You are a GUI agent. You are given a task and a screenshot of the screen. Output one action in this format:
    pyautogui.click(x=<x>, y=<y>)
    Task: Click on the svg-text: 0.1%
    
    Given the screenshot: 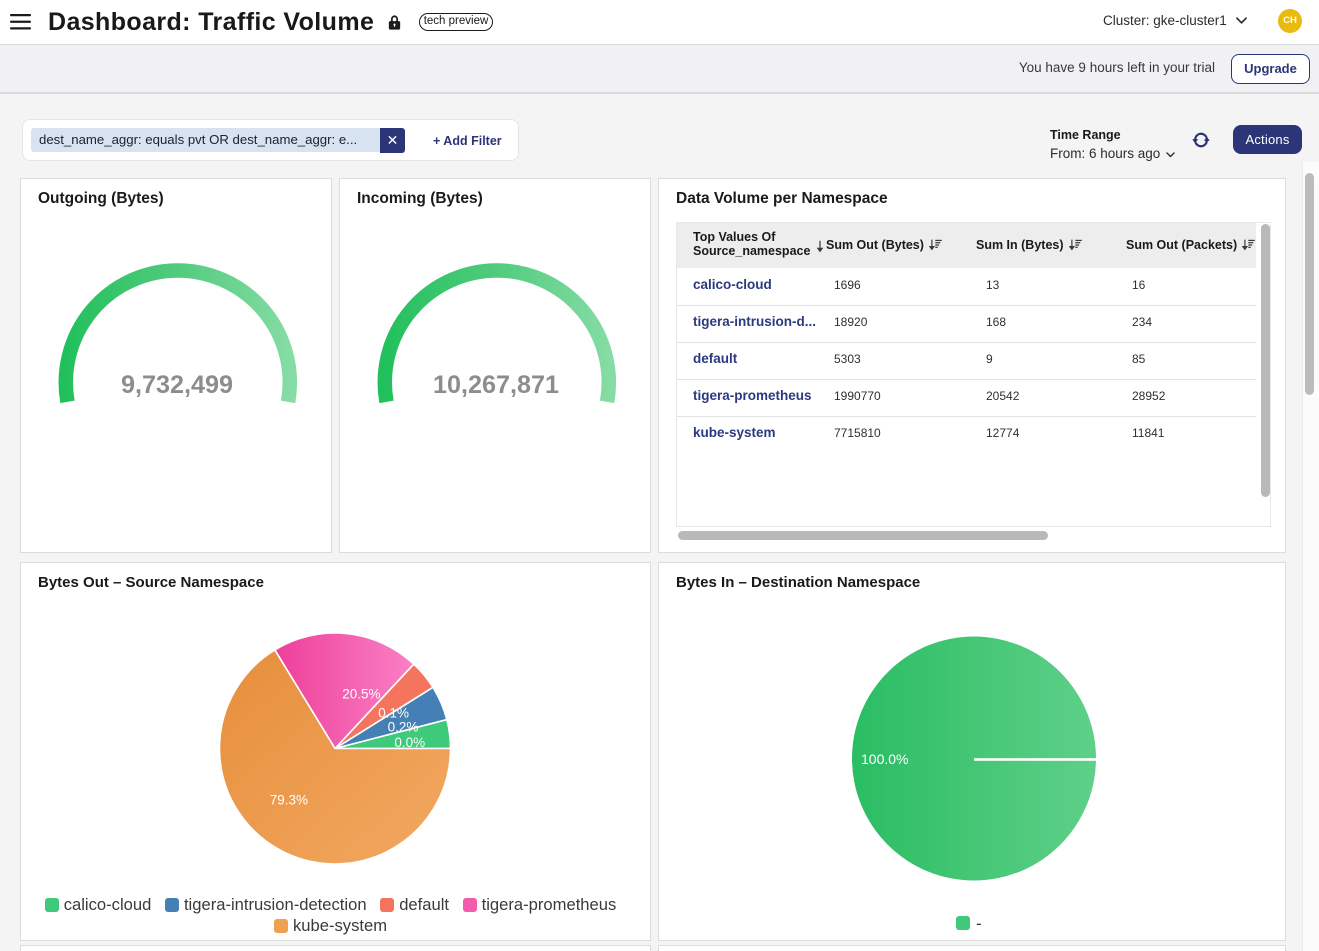 What is the action you would take?
    pyautogui.click(x=393, y=713)
    